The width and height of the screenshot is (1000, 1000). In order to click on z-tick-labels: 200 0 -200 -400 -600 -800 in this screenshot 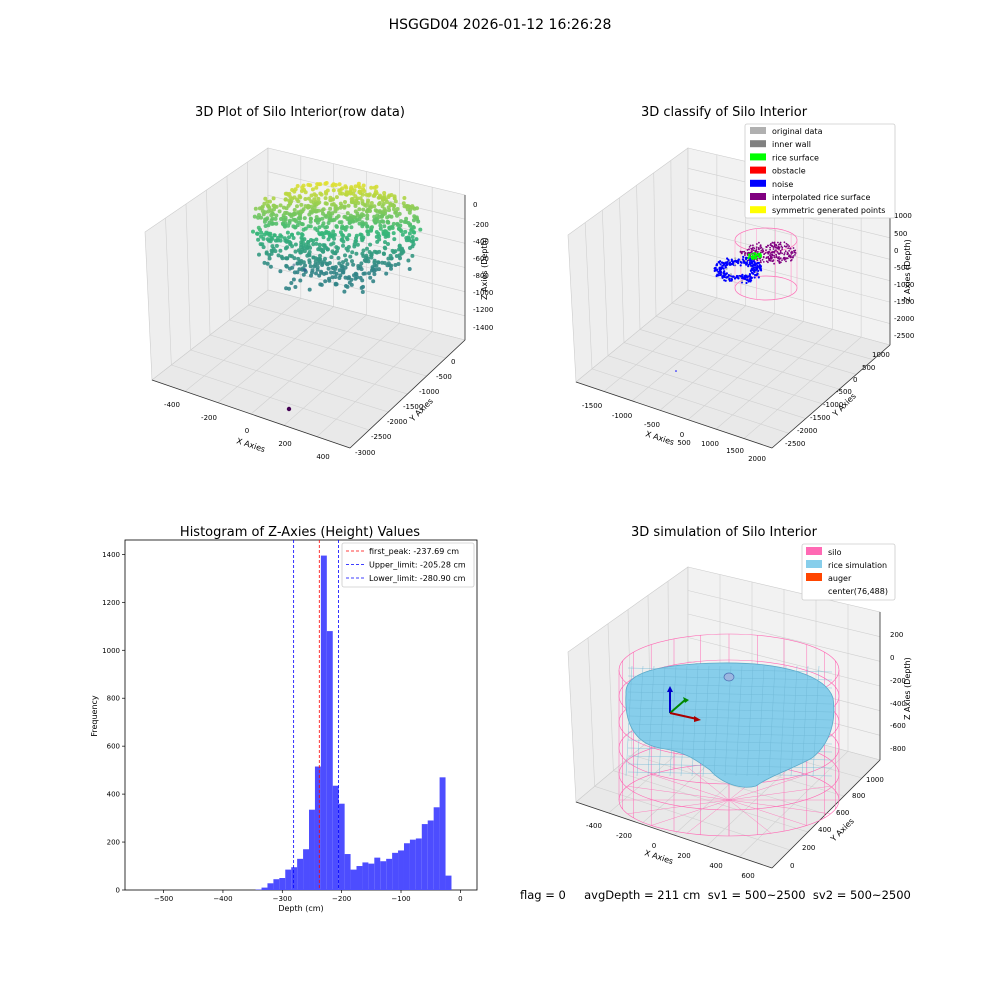, I will do `click(898, 692)`.